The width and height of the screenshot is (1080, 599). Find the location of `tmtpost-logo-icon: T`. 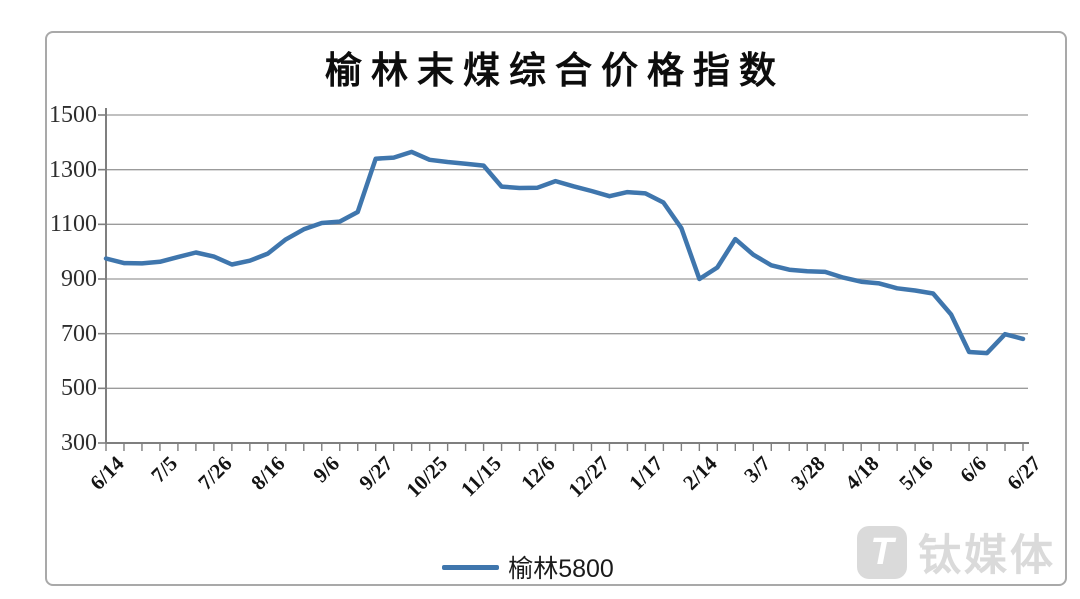

tmtpost-logo-icon: T is located at coordinates (882, 552).